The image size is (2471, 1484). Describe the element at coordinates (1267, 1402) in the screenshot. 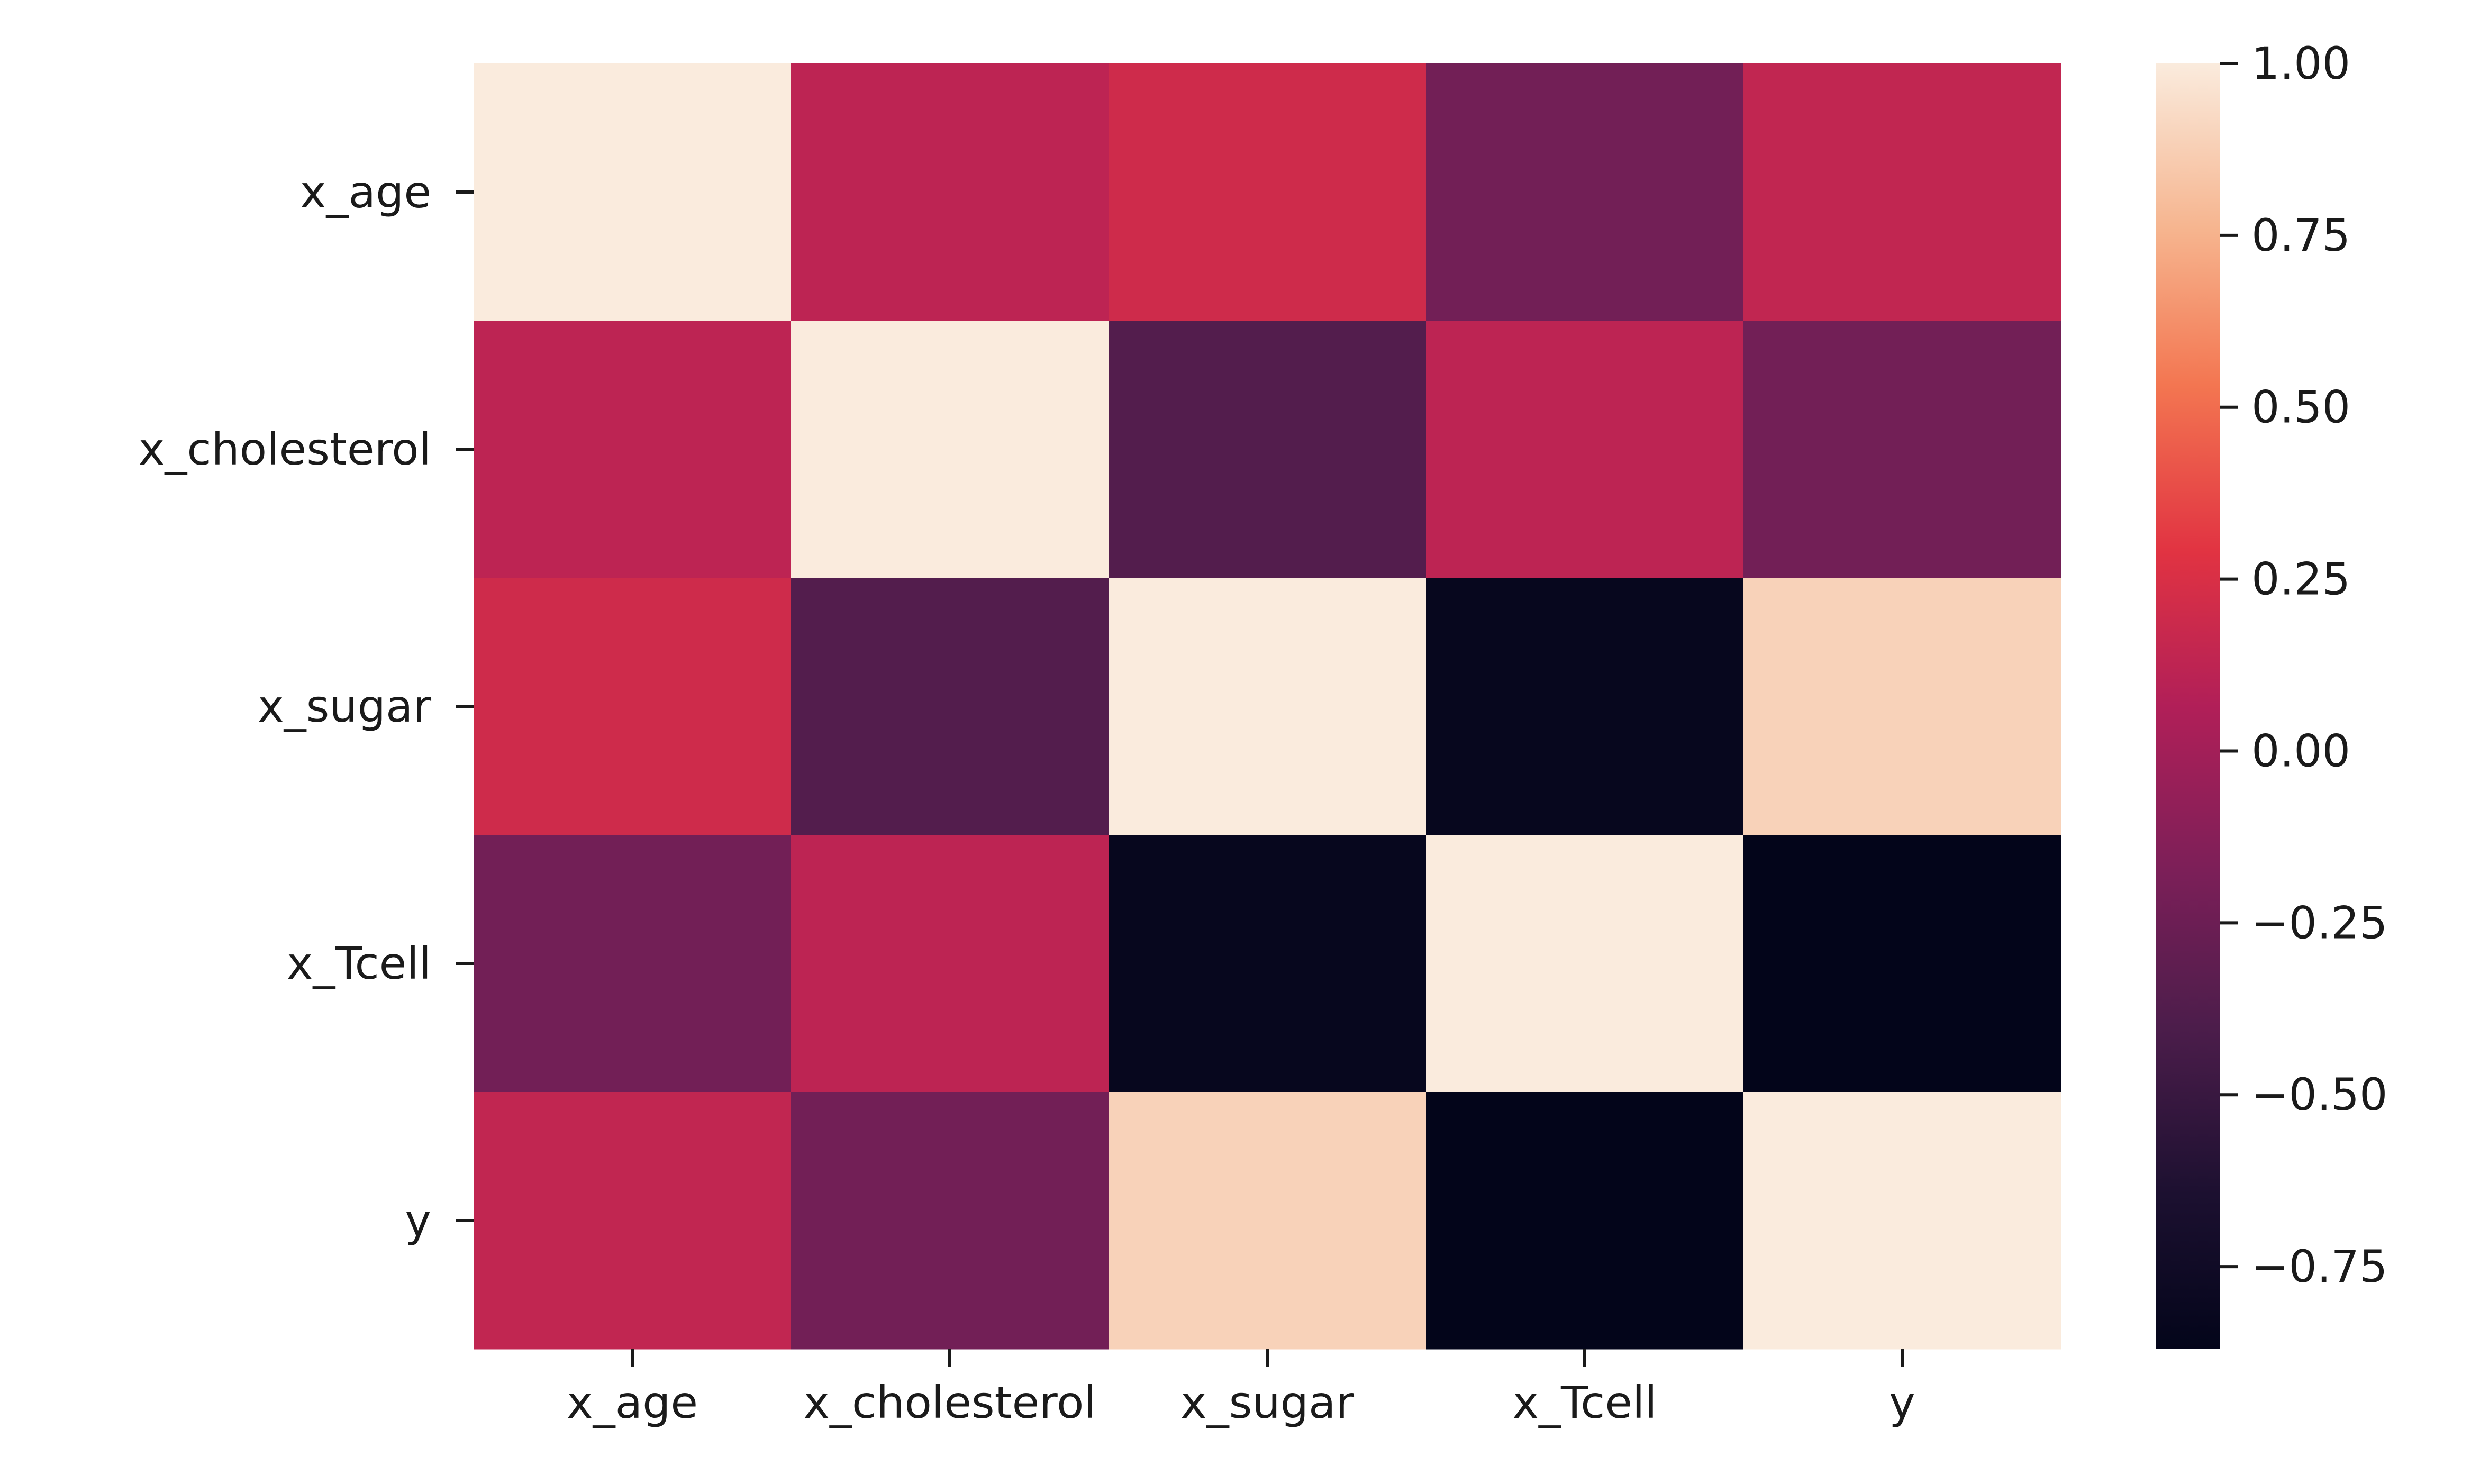

I see `x-tick-label-2: x_sugar` at that location.